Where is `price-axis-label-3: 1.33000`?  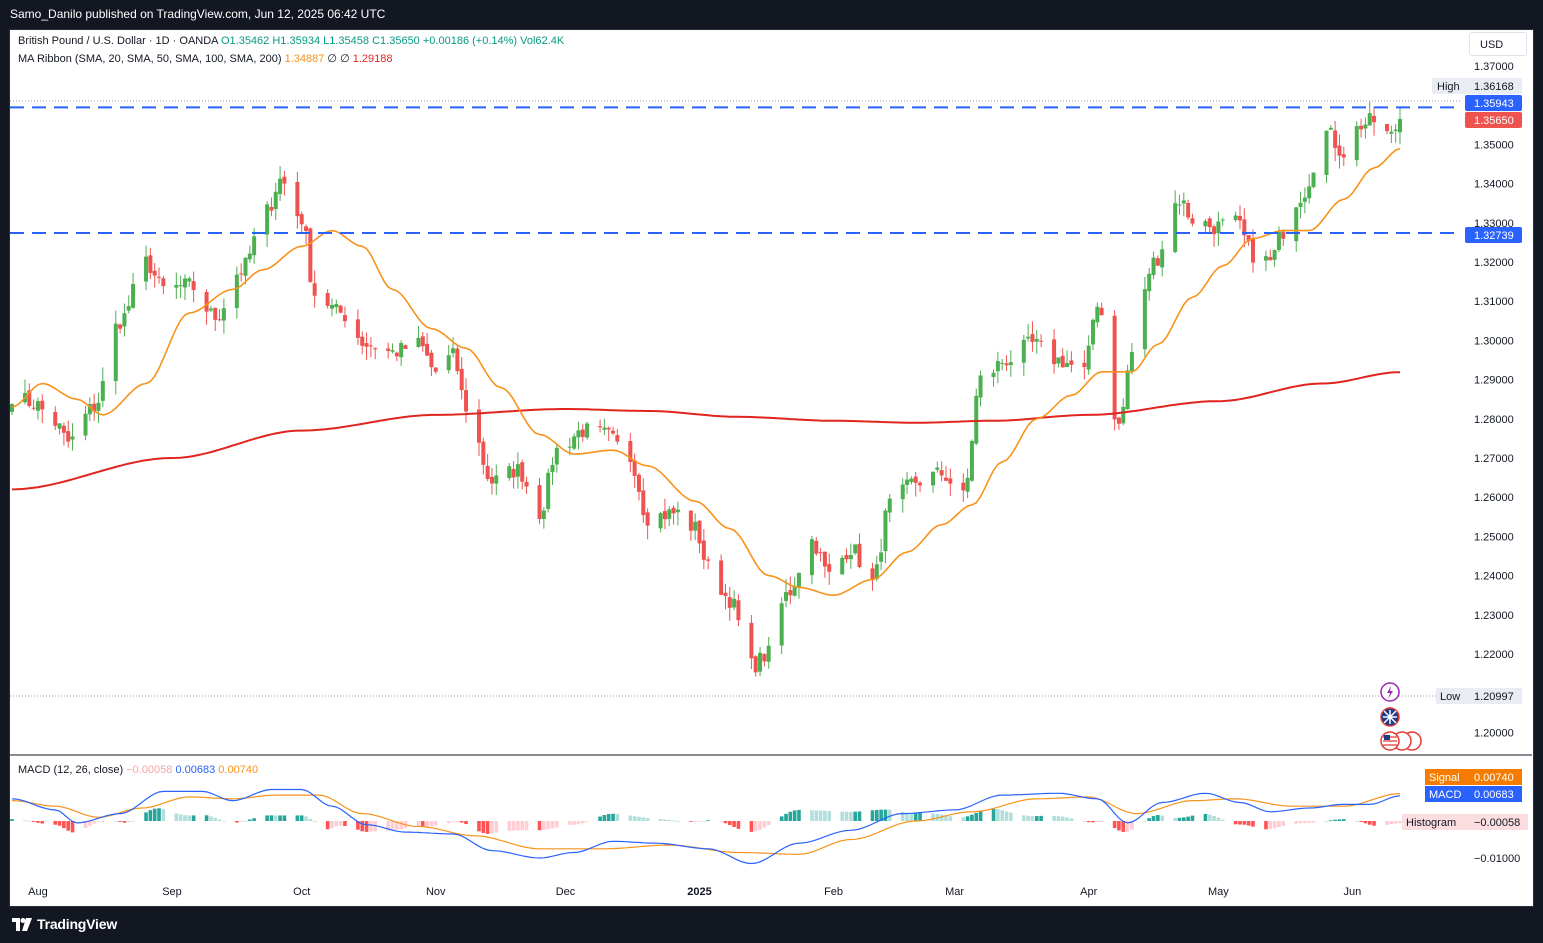
price-axis-label-3: 1.33000 is located at coordinates (1494, 224).